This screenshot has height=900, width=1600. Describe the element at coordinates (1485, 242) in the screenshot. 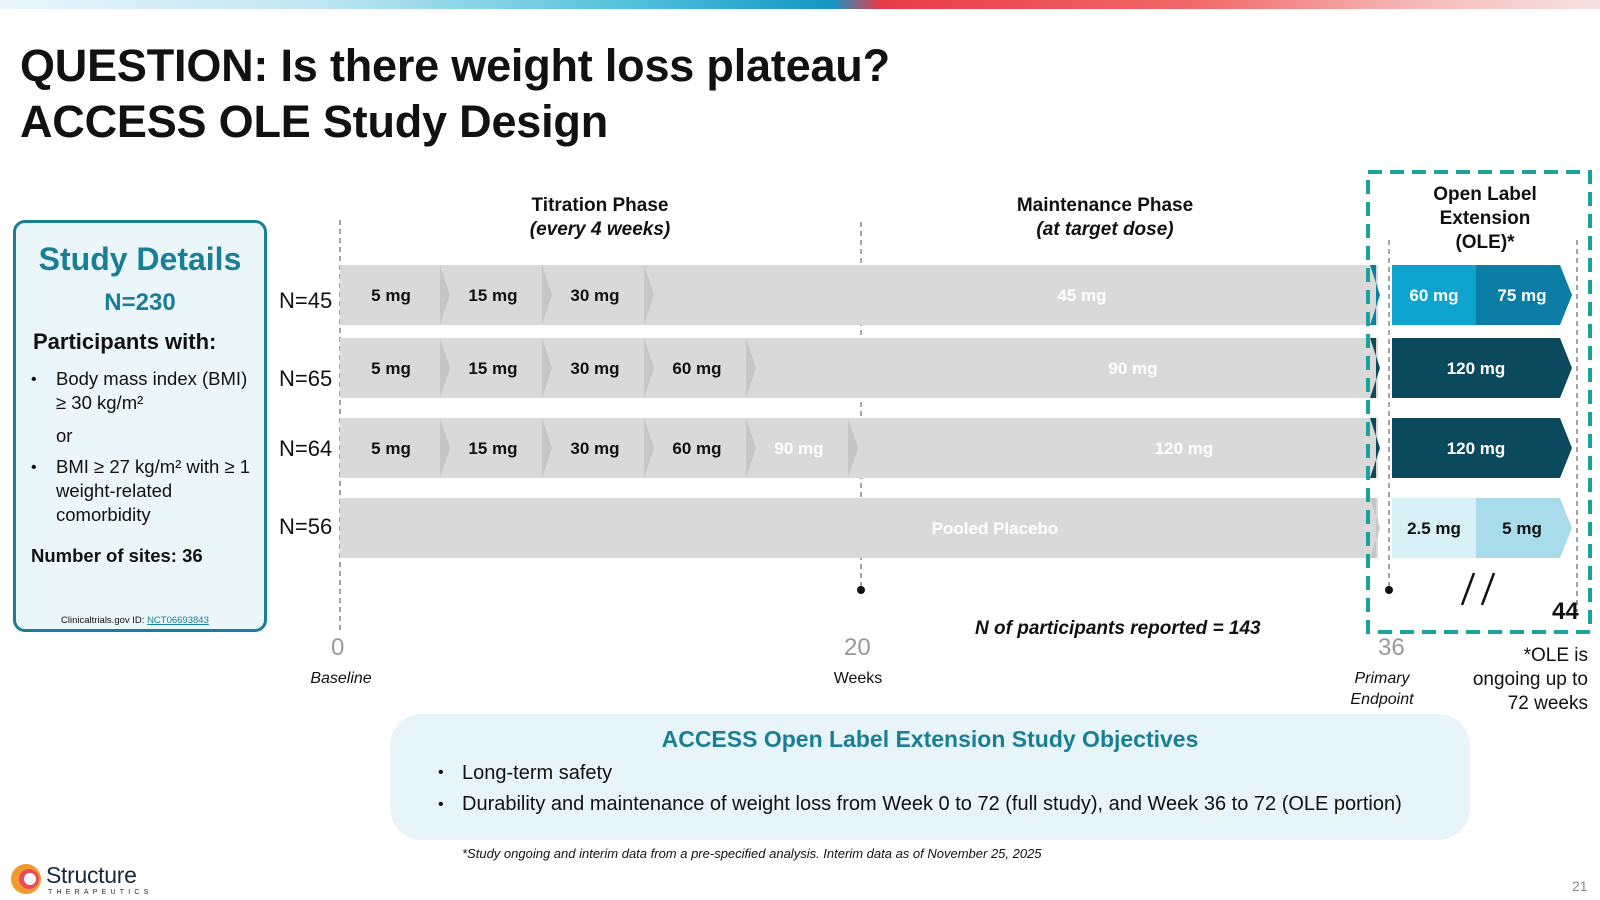

I see `ole-label-line-3: (OLE)*` at that location.